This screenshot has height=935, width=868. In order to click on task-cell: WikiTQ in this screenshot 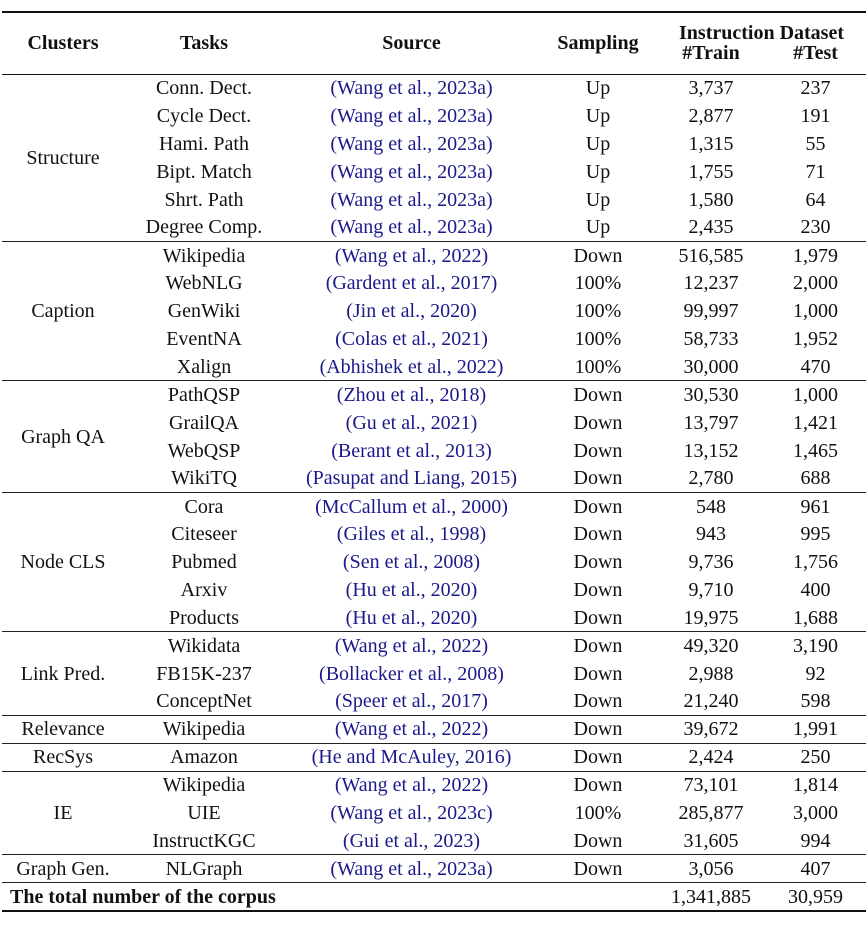, I will do `click(204, 478)`.